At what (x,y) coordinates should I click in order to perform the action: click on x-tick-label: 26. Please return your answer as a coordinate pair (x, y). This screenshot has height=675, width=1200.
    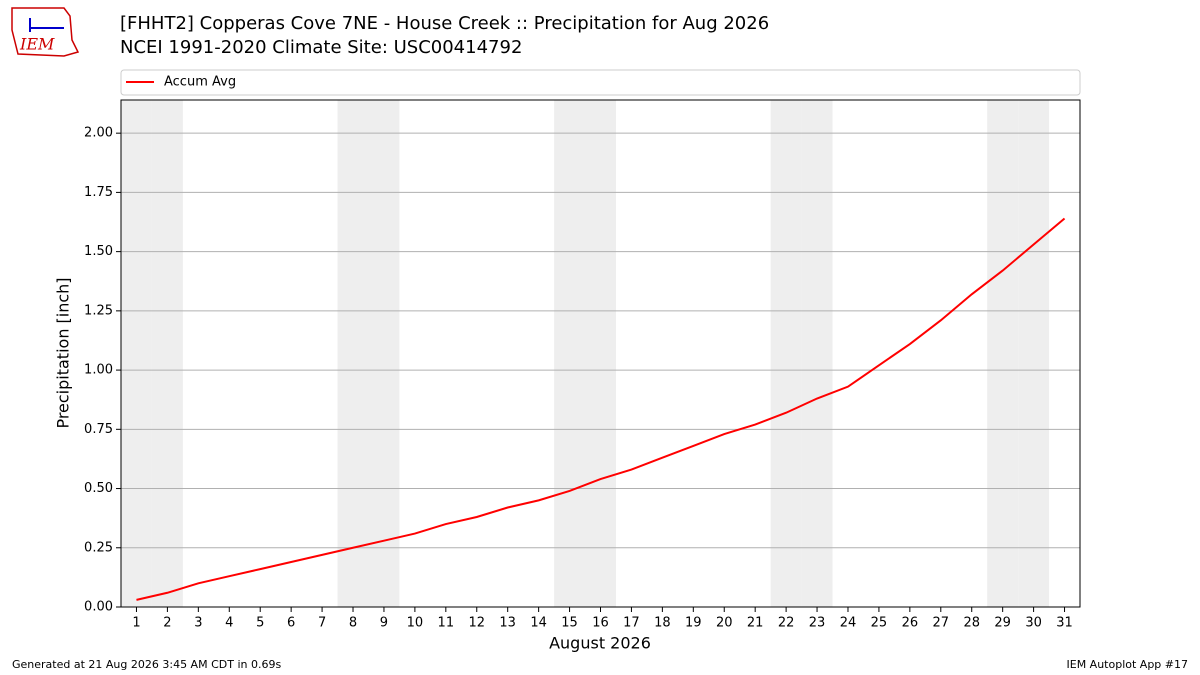
    Looking at the image, I should click on (910, 623).